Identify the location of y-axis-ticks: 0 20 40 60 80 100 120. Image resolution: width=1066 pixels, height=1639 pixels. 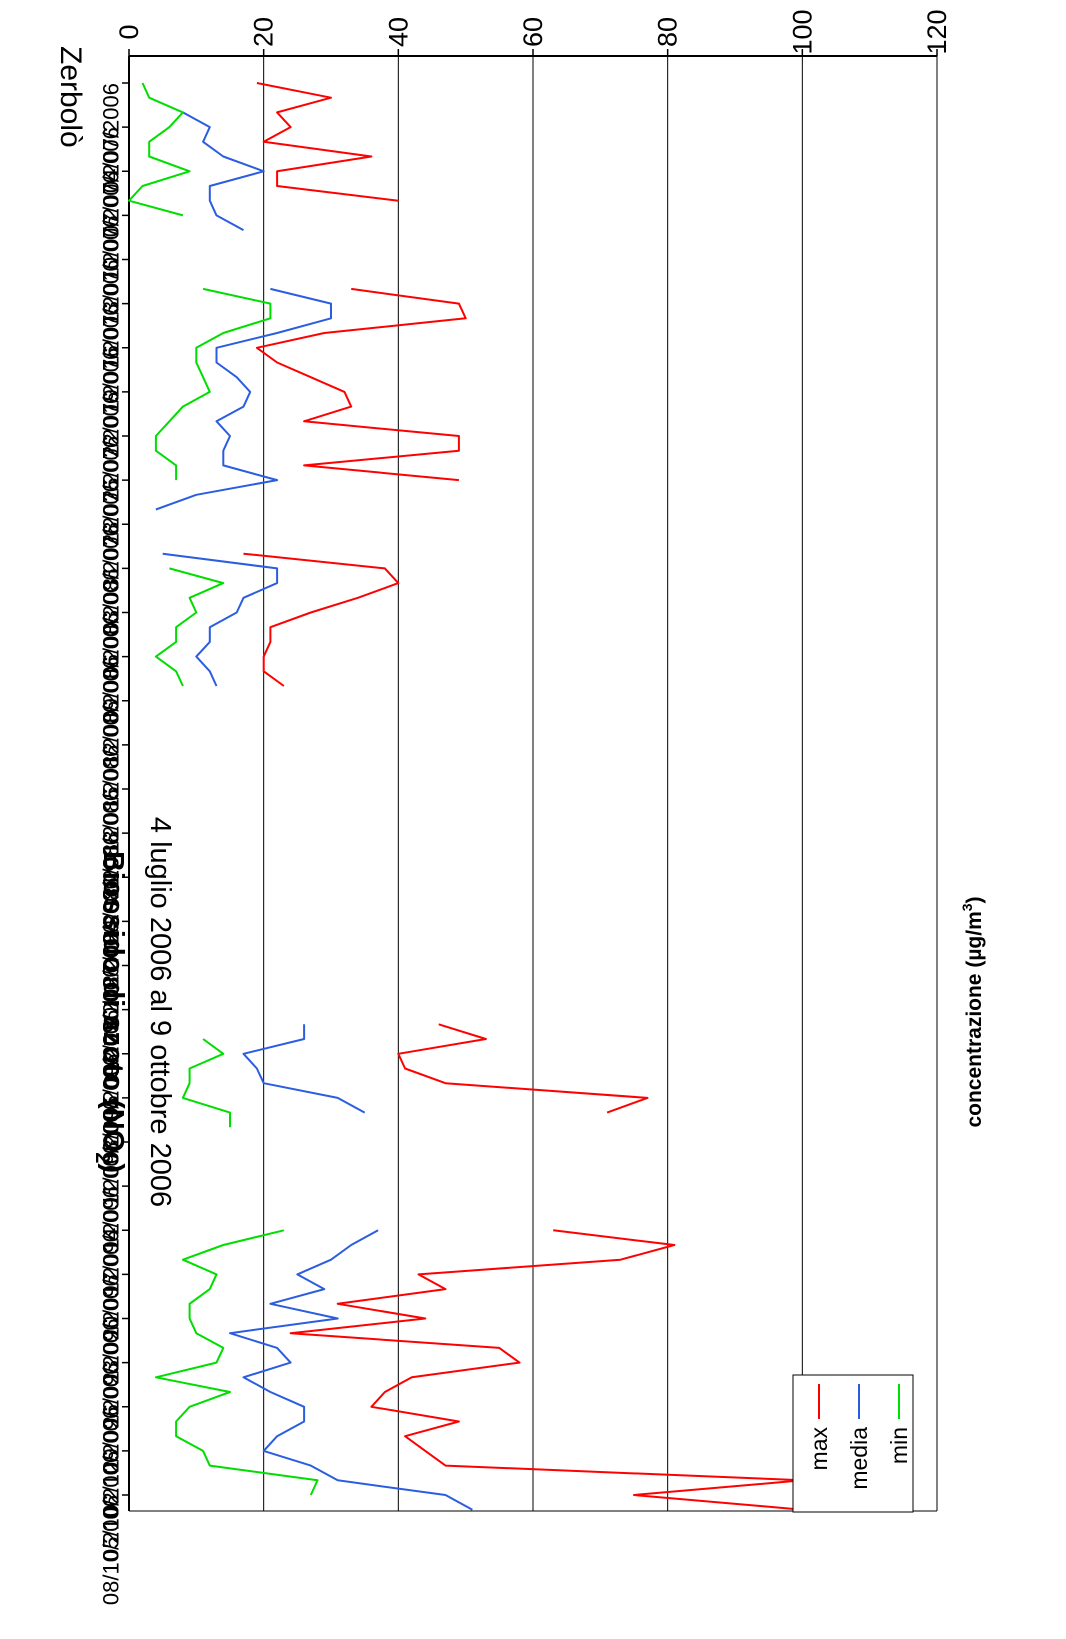
(533, 32).